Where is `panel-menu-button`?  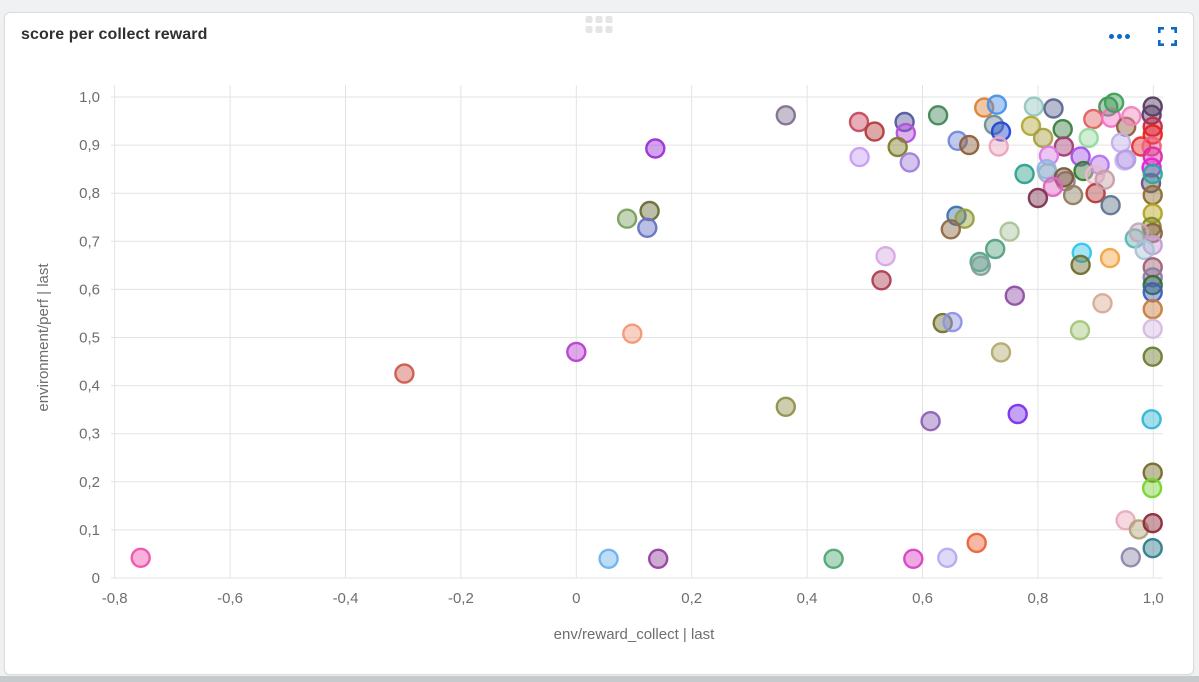
panel-menu-button is located at coordinates (1119, 36).